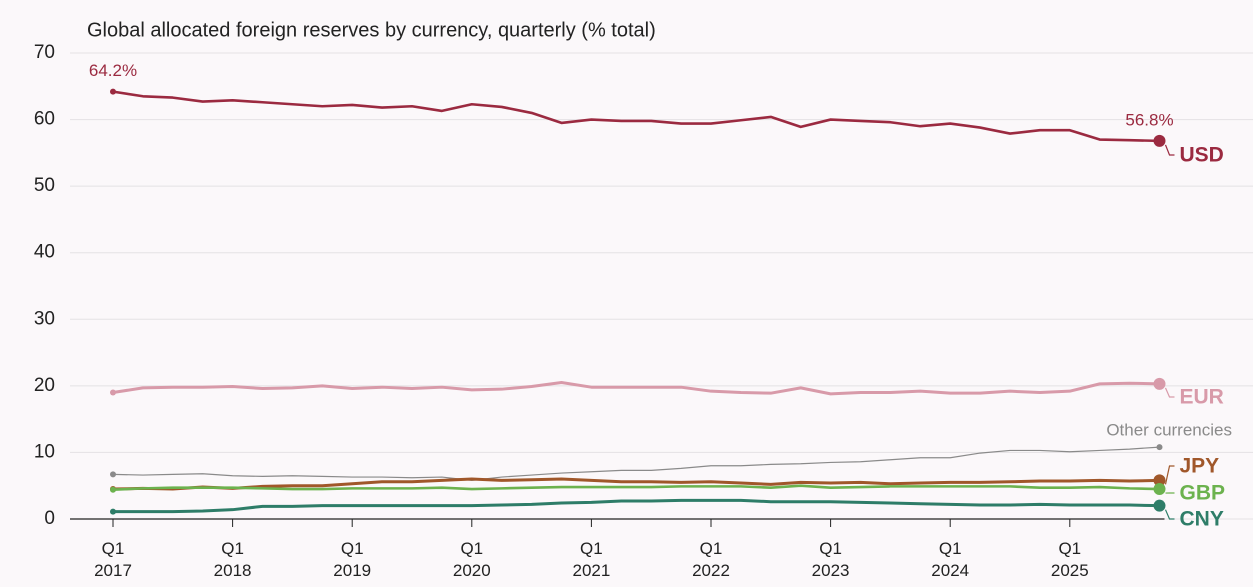 This screenshot has width=1253, height=587. Describe the element at coordinates (113, 70) in the screenshot. I see `value-label: 64.2%` at that location.